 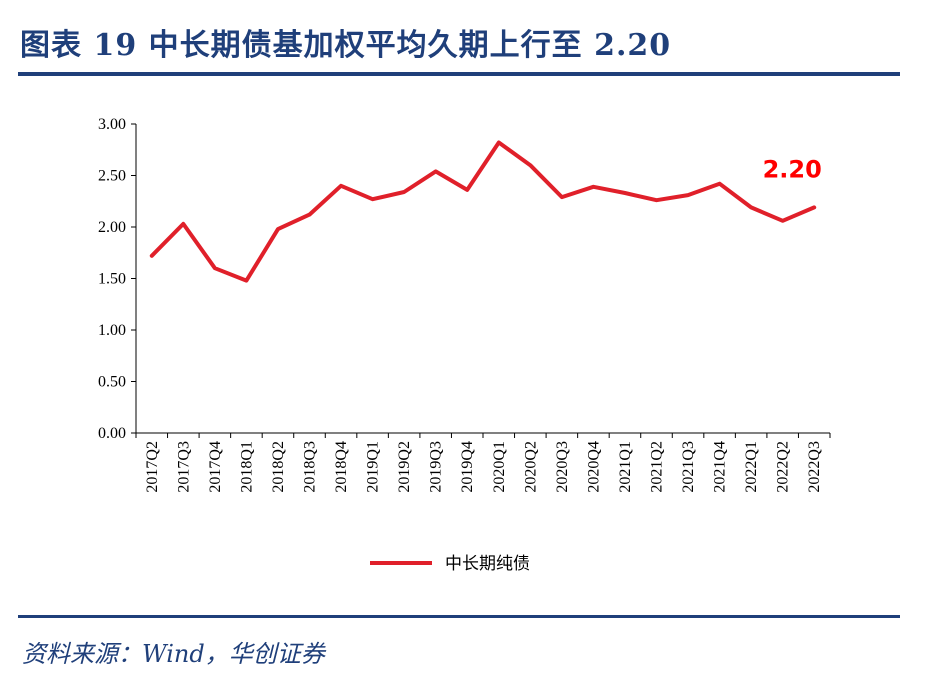 What do you see at coordinates (720, 467) in the screenshot?
I see `x-tick-label: 2021Q4` at bounding box center [720, 467].